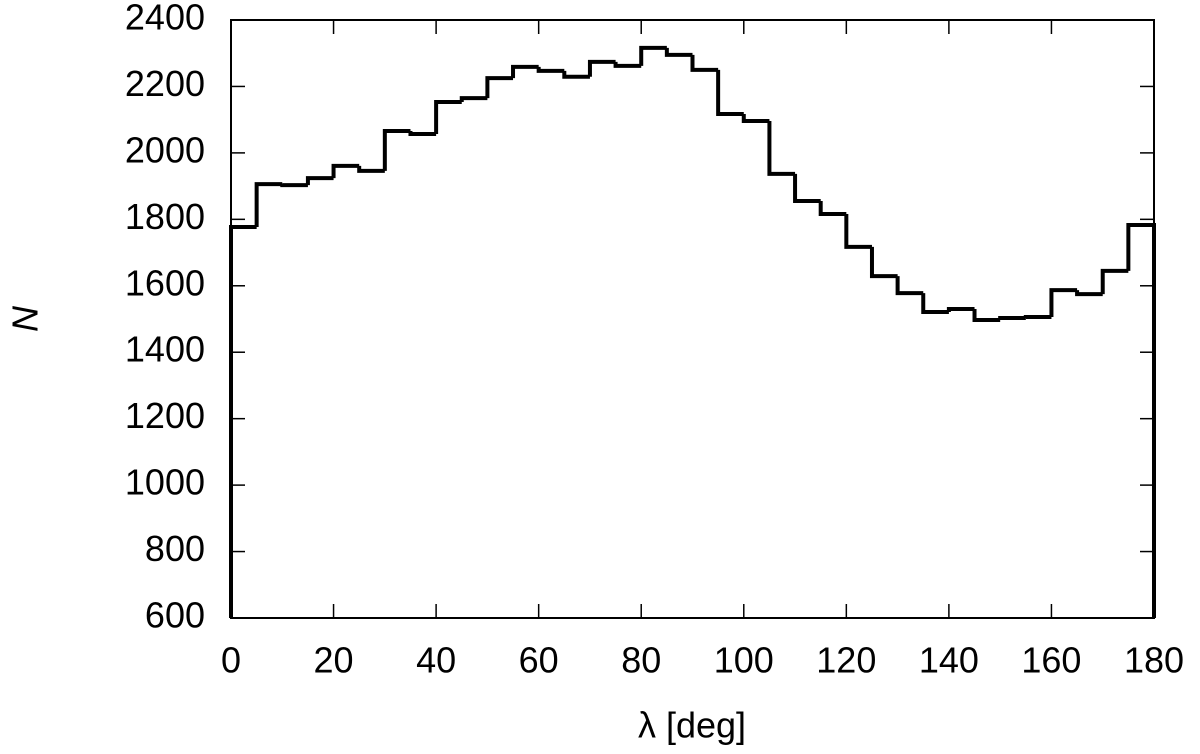 The height and width of the screenshot is (754, 1200). I want to click on y-tick-label: 1200, so click(165, 415).